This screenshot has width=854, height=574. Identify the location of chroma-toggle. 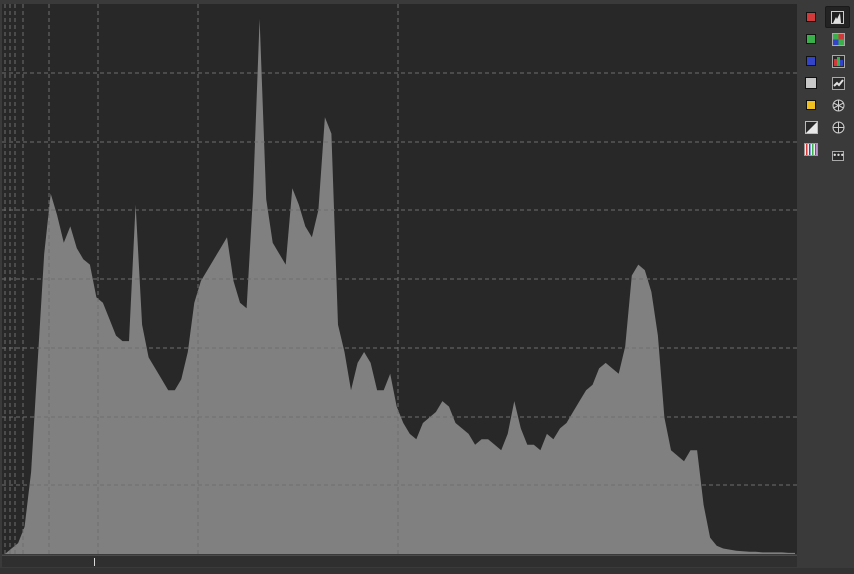
(811, 105).